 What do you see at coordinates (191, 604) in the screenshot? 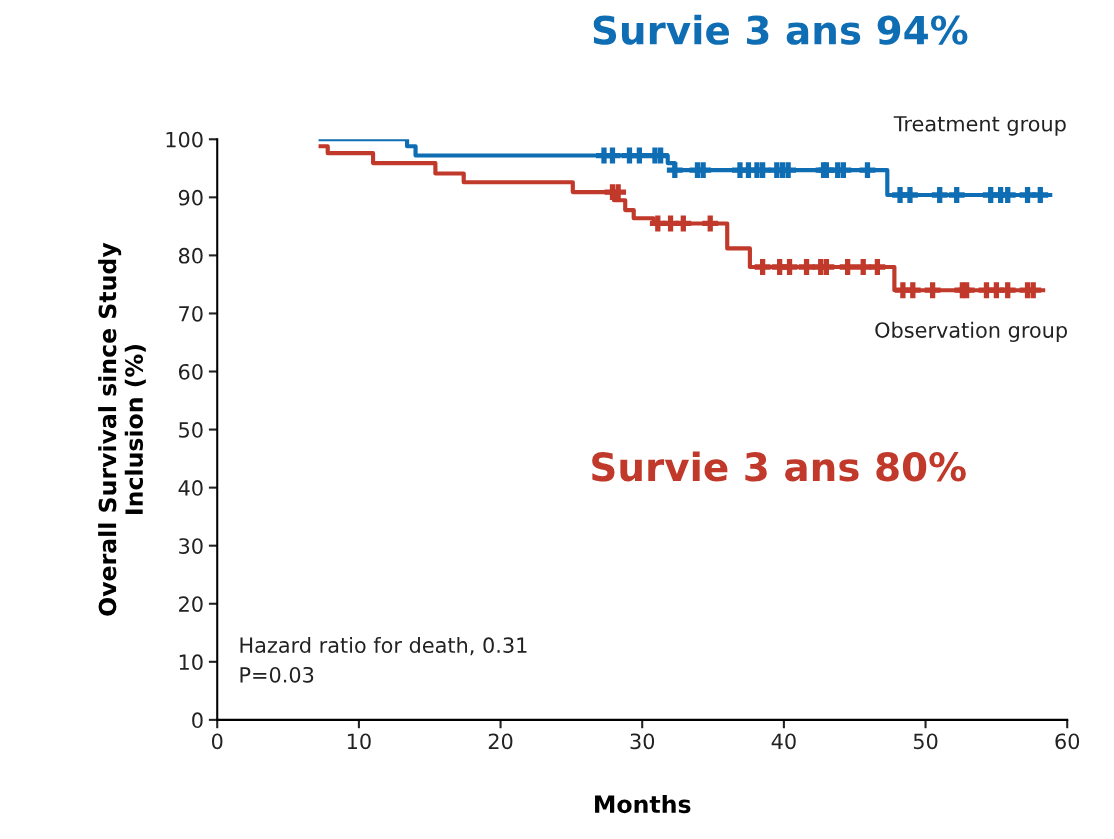
I see `y-tick-label: 20` at bounding box center [191, 604].